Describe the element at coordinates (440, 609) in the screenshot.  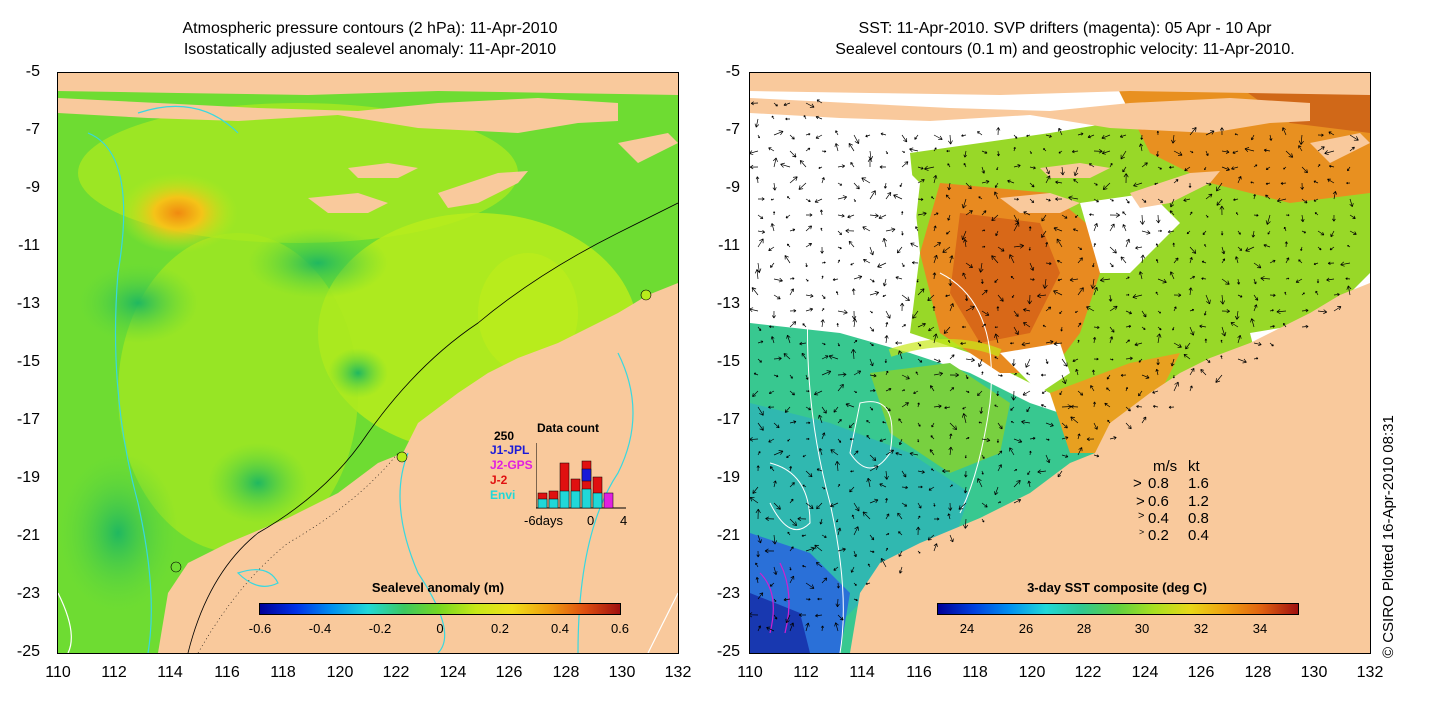
I see `left-colorbar` at that location.